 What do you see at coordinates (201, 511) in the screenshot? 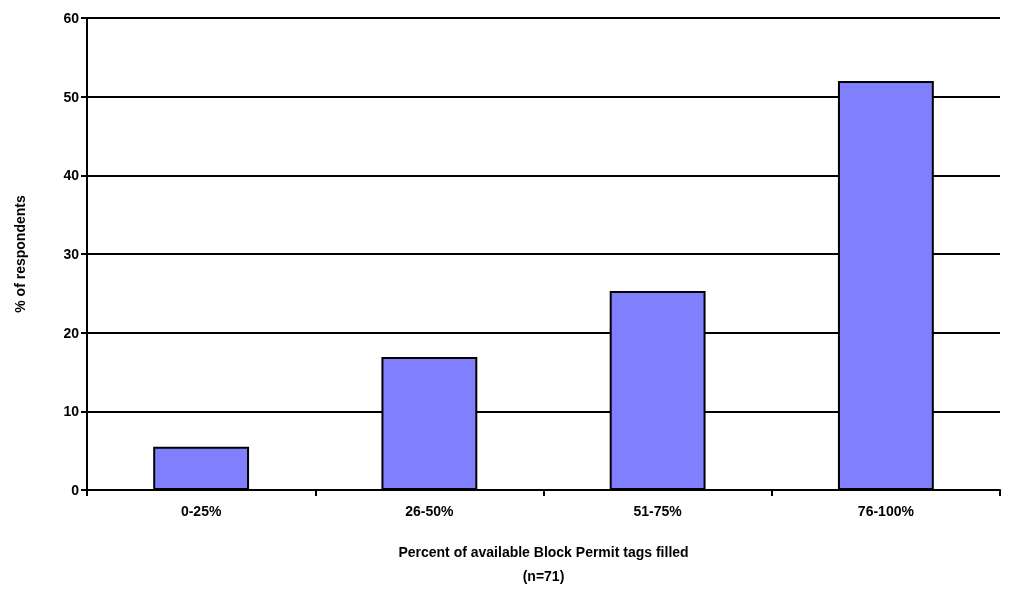
I see `x-tick-label: 0-25%` at bounding box center [201, 511].